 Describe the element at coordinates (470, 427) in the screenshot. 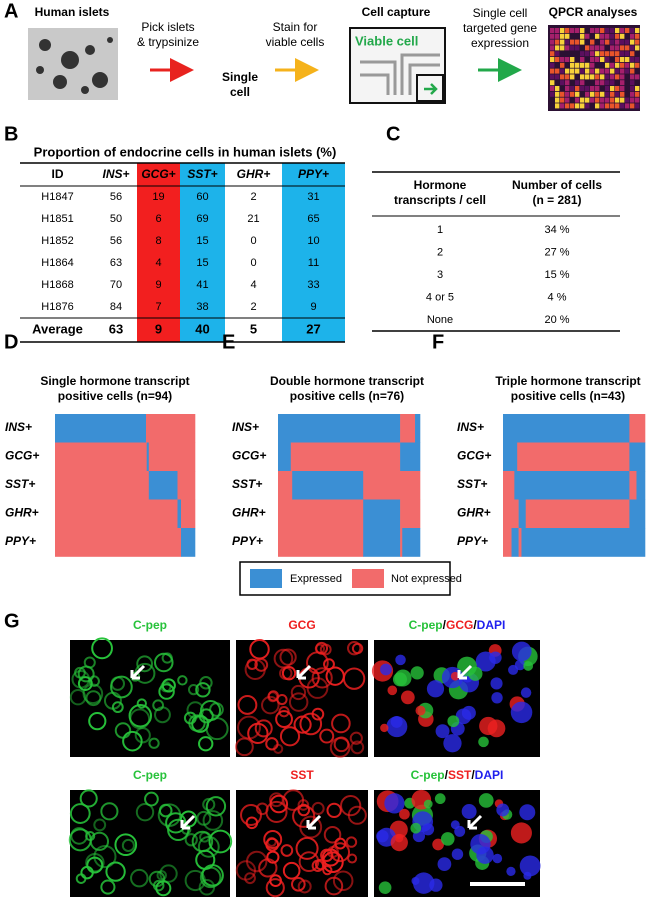

I see `row-label: INS+` at that location.